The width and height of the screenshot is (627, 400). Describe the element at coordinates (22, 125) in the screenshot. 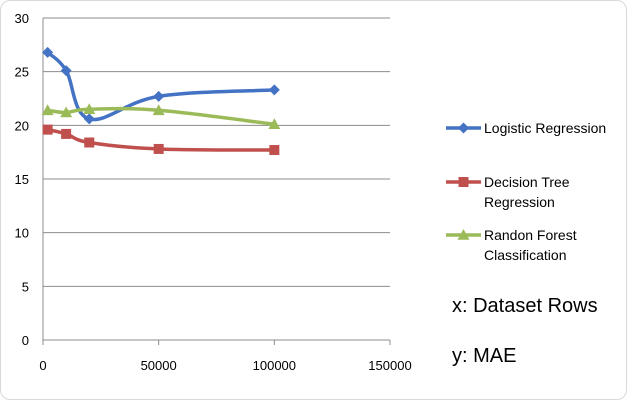

I see `y-tick-label: 20` at that location.